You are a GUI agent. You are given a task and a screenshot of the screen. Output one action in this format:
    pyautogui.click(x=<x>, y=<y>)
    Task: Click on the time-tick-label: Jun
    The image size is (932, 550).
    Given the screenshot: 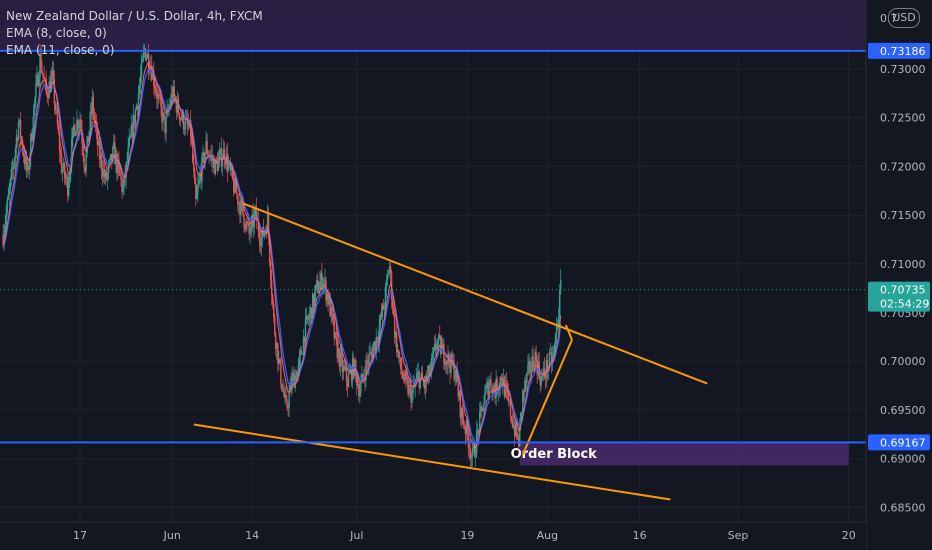 What is the action you would take?
    pyautogui.click(x=172, y=535)
    